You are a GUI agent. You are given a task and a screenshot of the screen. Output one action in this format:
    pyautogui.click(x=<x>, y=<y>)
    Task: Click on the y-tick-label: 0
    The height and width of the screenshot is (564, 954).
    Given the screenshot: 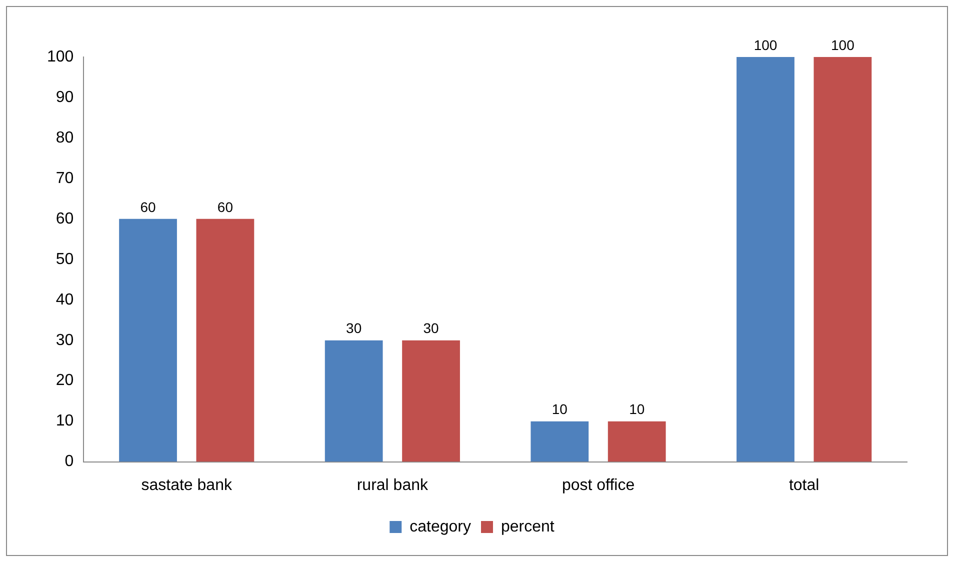 What is the action you would take?
    pyautogui.click(x=69, y=461)
    